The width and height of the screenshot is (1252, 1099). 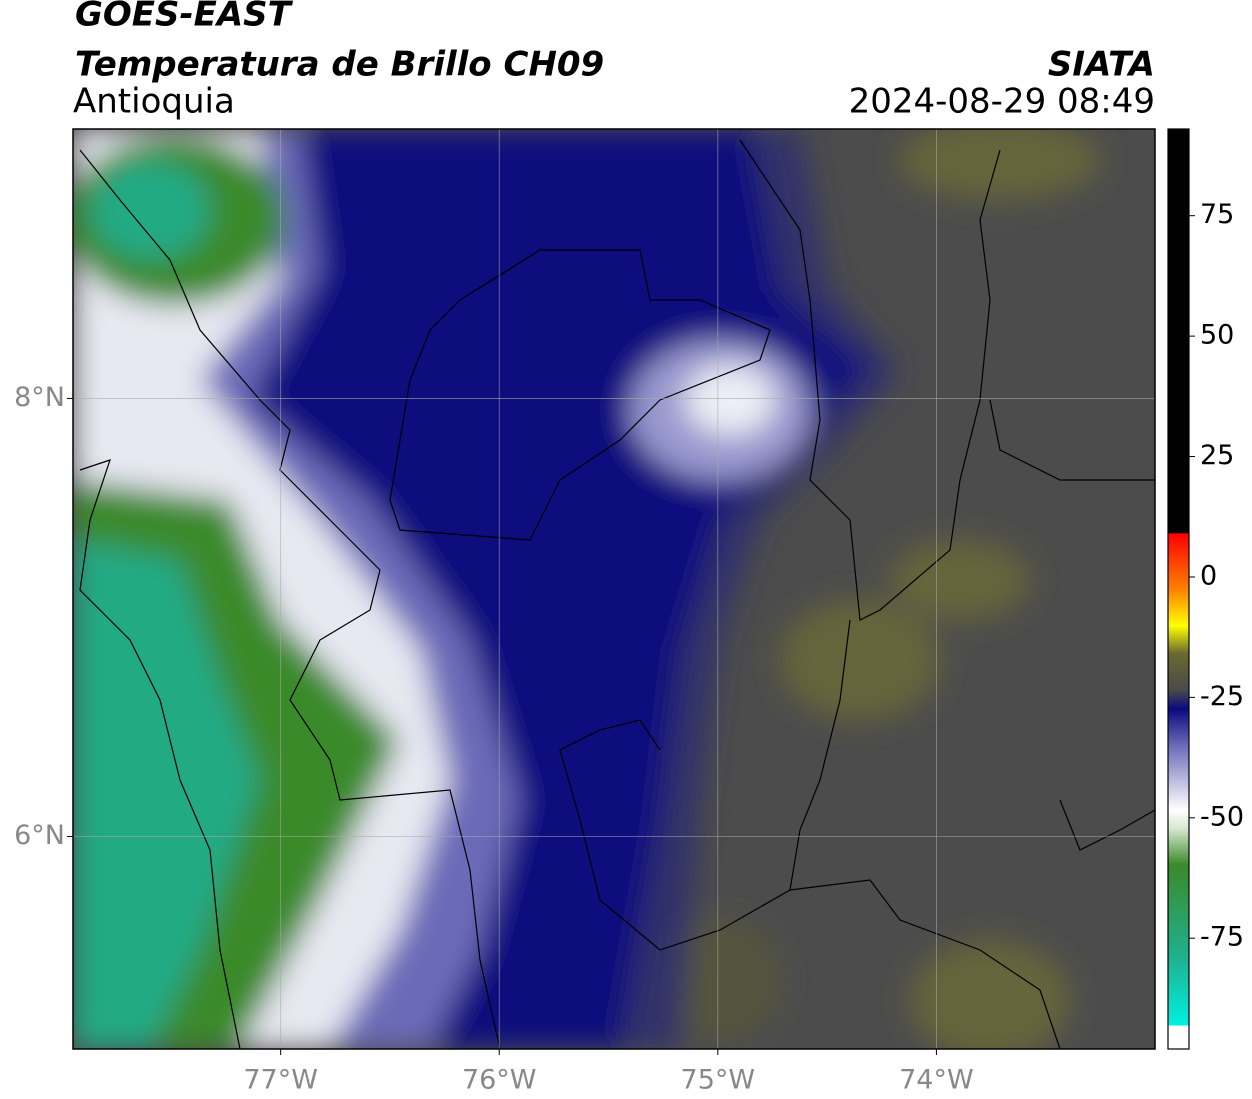 I want to click on subtitle: Temperatura de Brillo CH09, so click(x=339, y=65).